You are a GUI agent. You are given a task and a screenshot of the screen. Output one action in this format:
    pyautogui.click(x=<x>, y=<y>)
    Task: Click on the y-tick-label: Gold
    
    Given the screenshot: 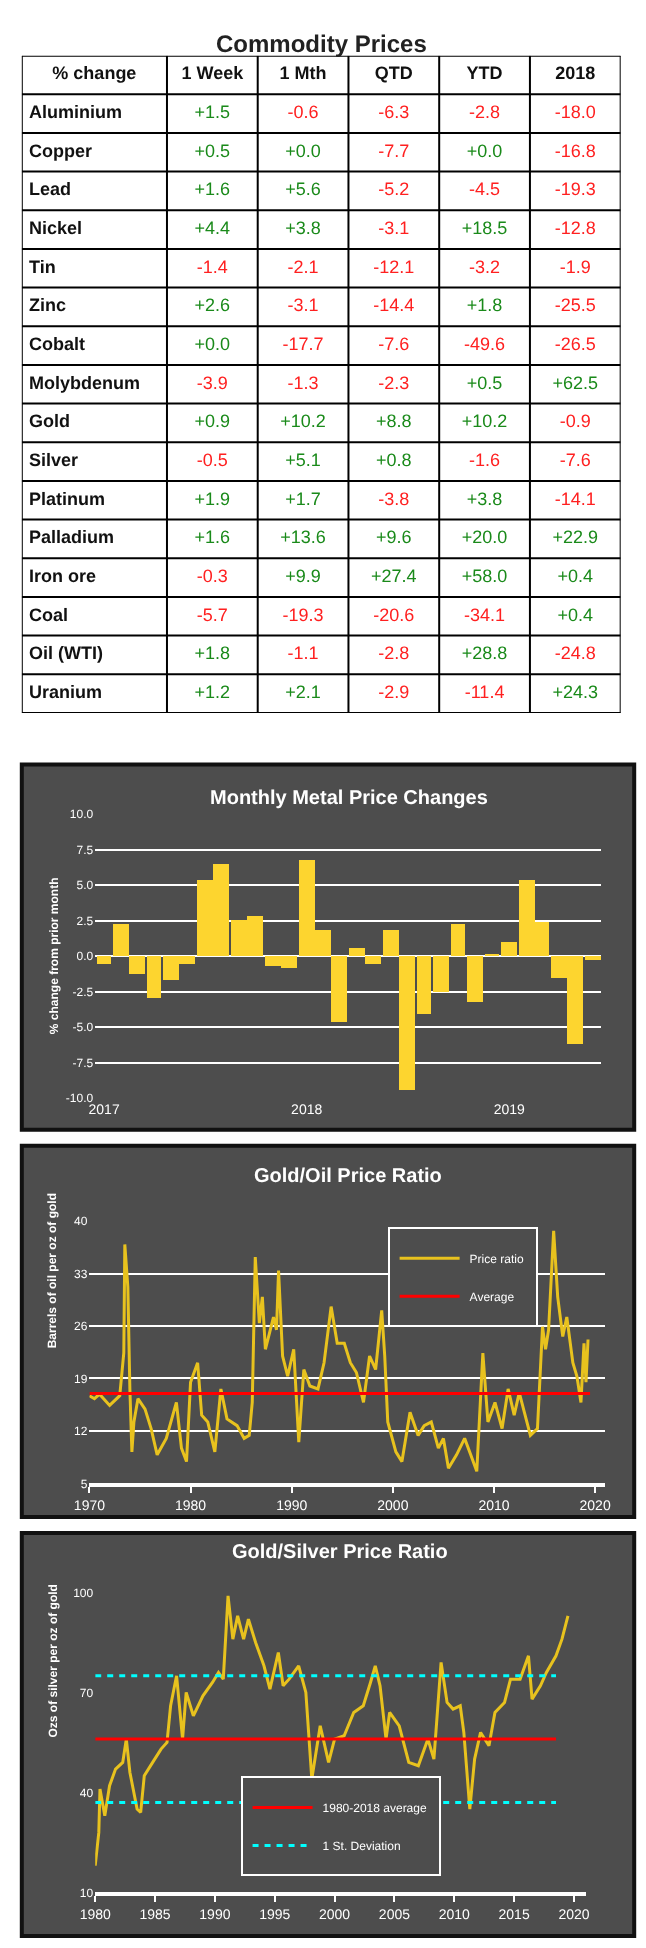 What is the action you would take?
    pyautogui.click(x=50, y=421)
    